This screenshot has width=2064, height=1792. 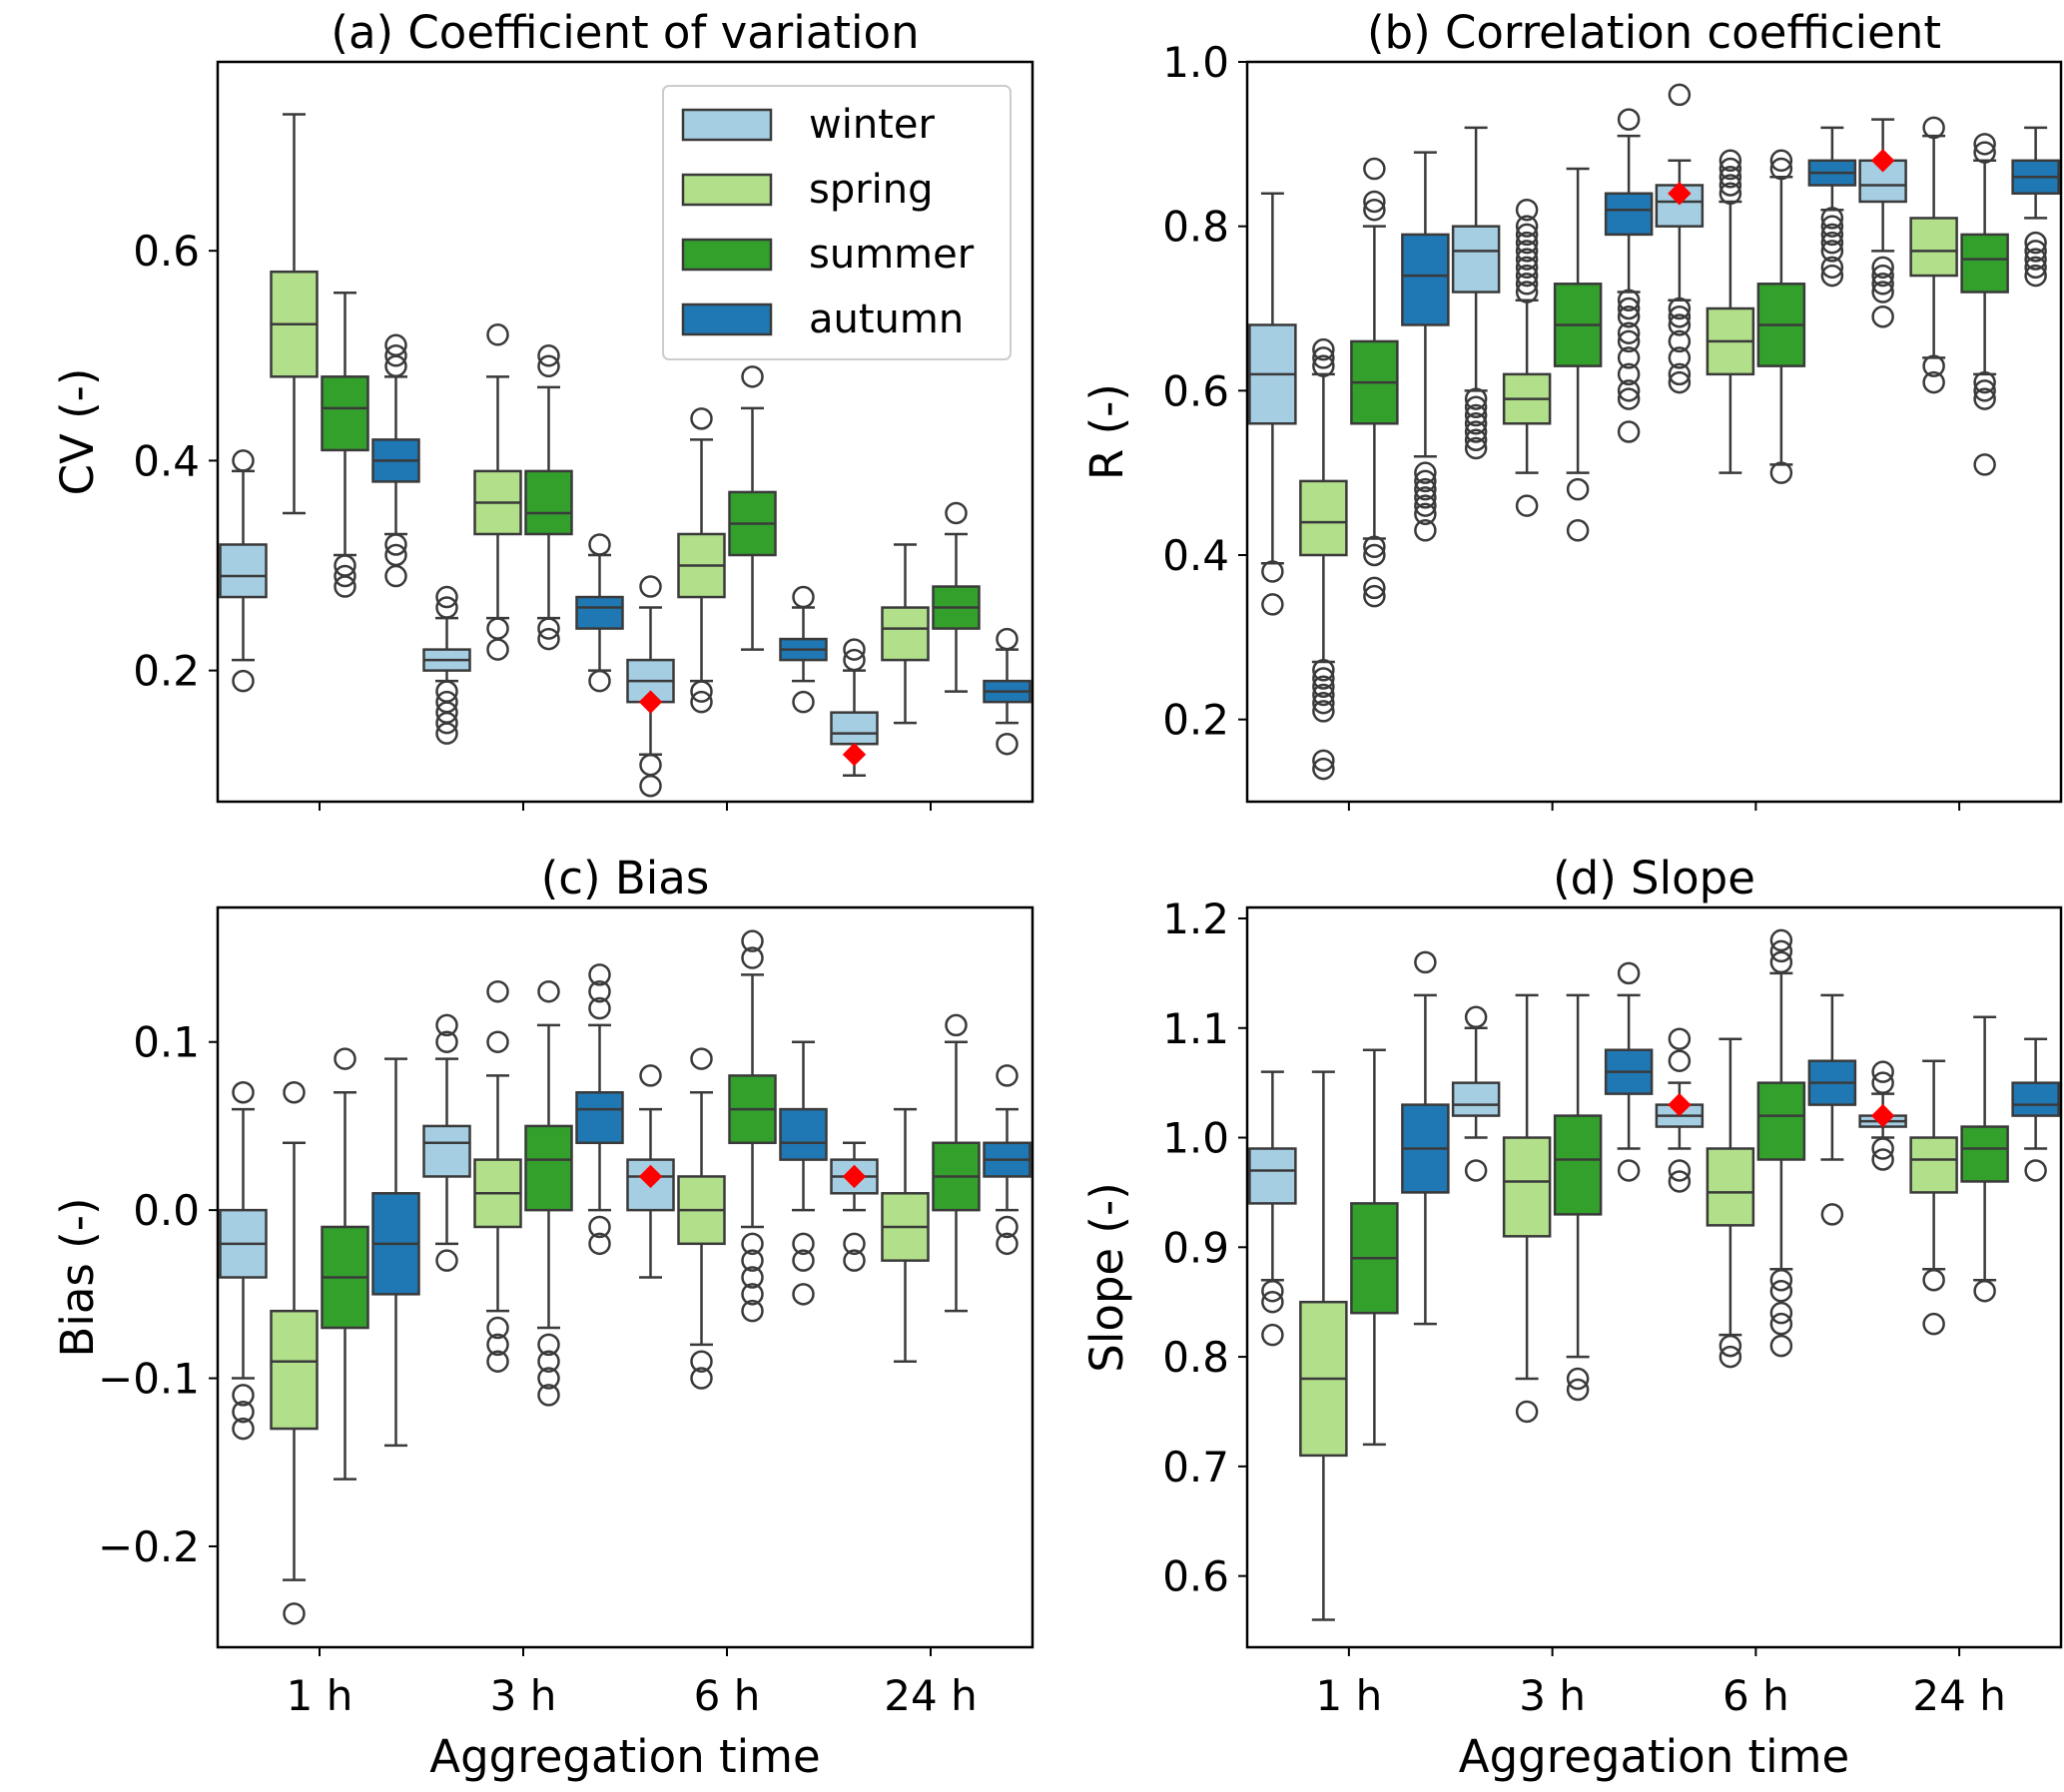 What do you see at coordinates (727, 190) in the screenshot?
I see `legend-swatch-spring` at bounding box center [727, 190].